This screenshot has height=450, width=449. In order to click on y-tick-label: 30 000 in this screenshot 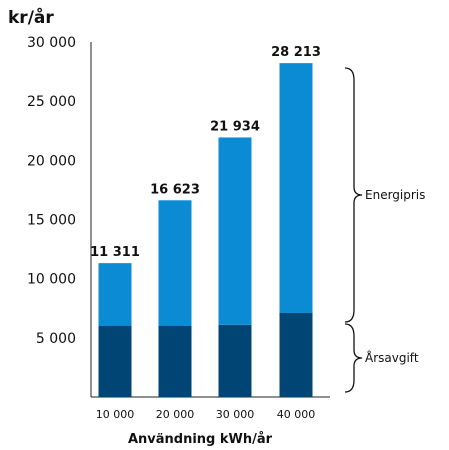, I will do `click(51, 43)`.